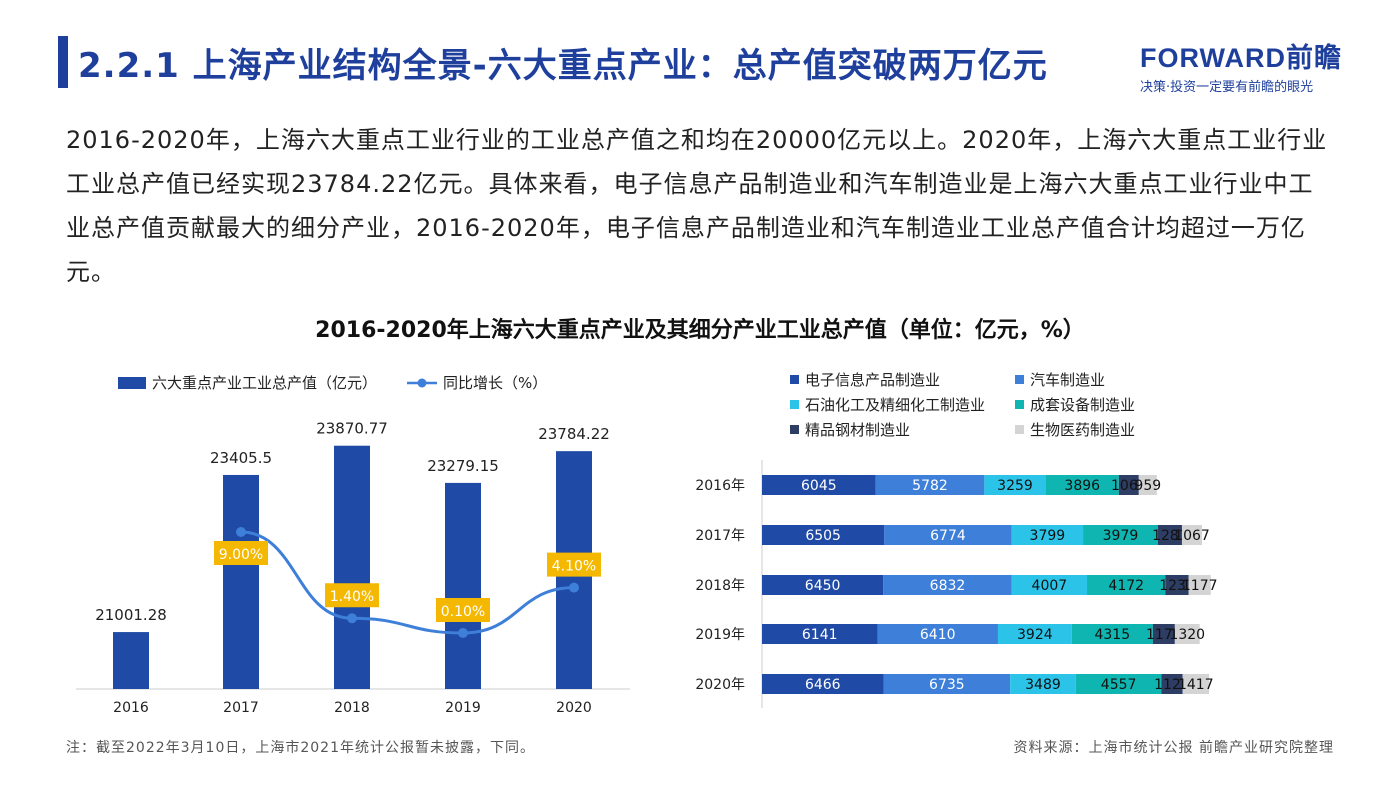 This screenshot has height=788, width=1400. I want to click on segment-value-label: 5782, so click(930, 486).